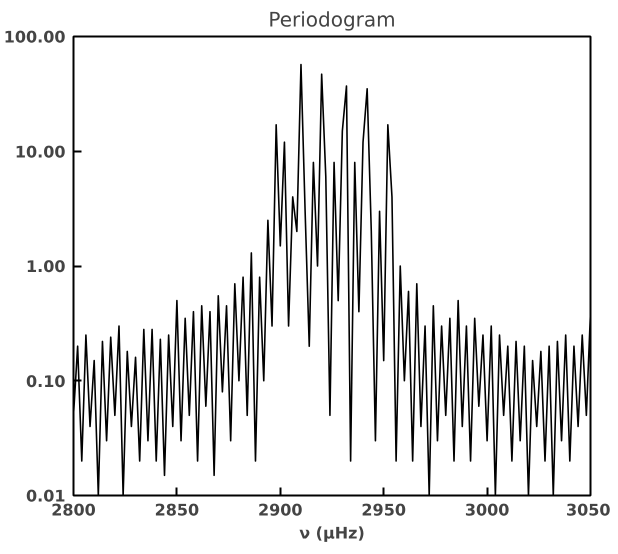 The height and width of the screenshot is (554, 618). I want to click on x-tick-label: 3000, so click(487, 510).